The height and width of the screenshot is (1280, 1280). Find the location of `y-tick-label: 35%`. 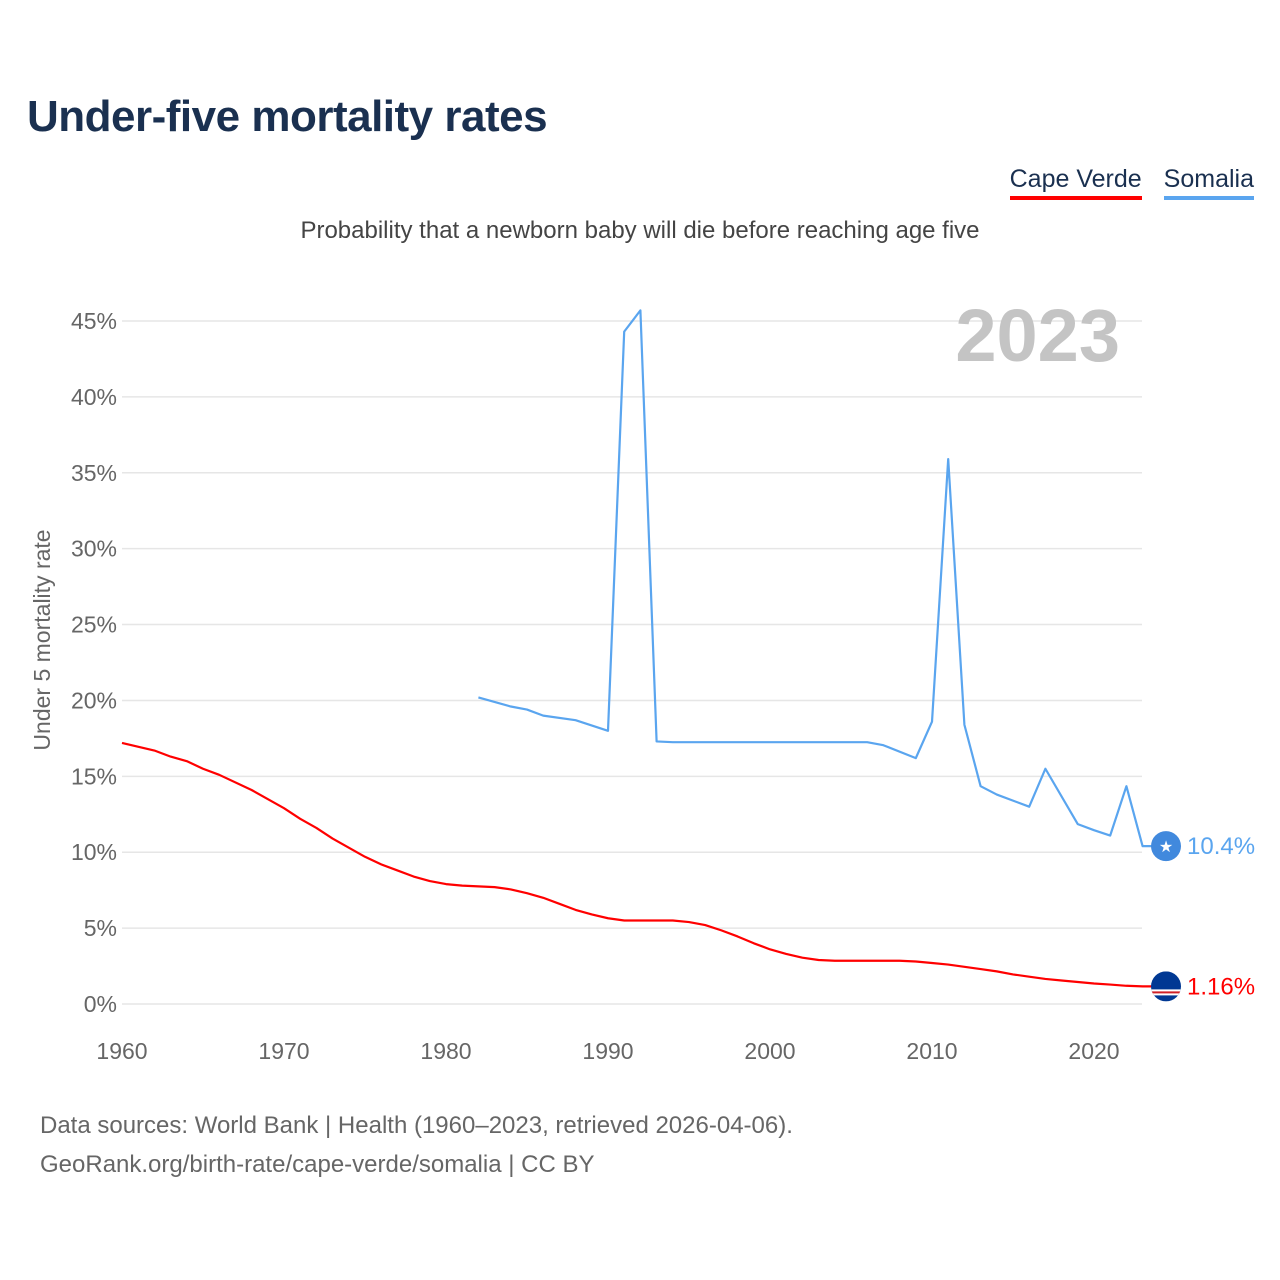

y-tick-label: 35% is located at coordinates (94, 473).